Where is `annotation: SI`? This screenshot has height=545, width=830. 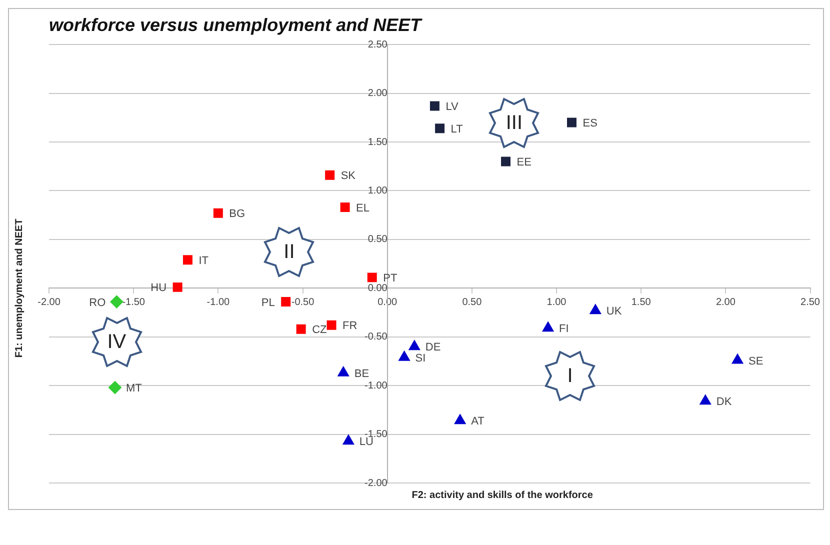
annotation: SI is located at coordinates (420, 358).